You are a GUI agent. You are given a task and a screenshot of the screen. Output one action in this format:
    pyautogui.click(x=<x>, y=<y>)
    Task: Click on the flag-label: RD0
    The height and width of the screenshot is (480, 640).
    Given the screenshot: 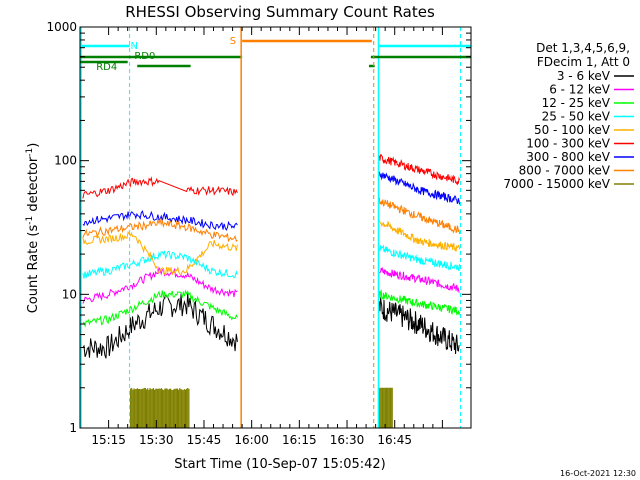 What is the action you would take?
    pyautogui.click(x=144, y=56)
    